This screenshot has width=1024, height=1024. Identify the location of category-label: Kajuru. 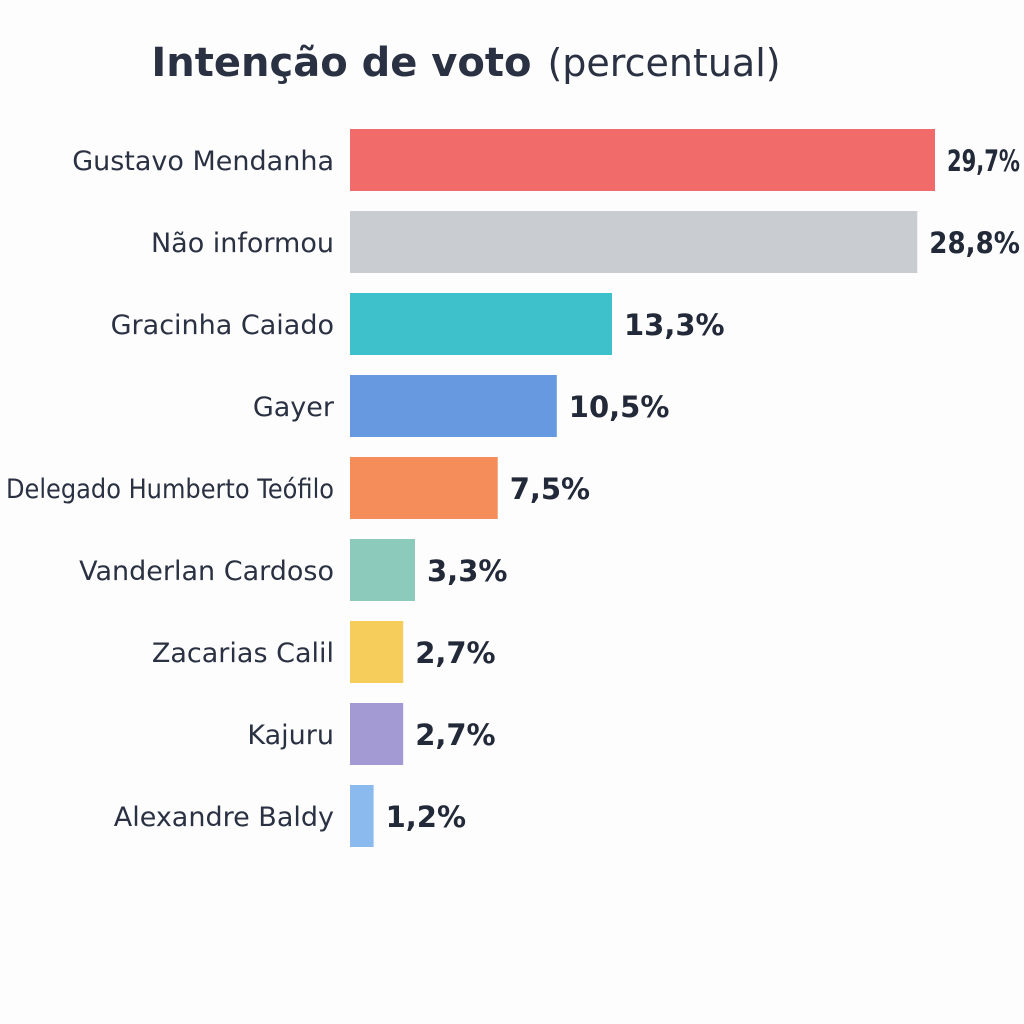
(290, 735).